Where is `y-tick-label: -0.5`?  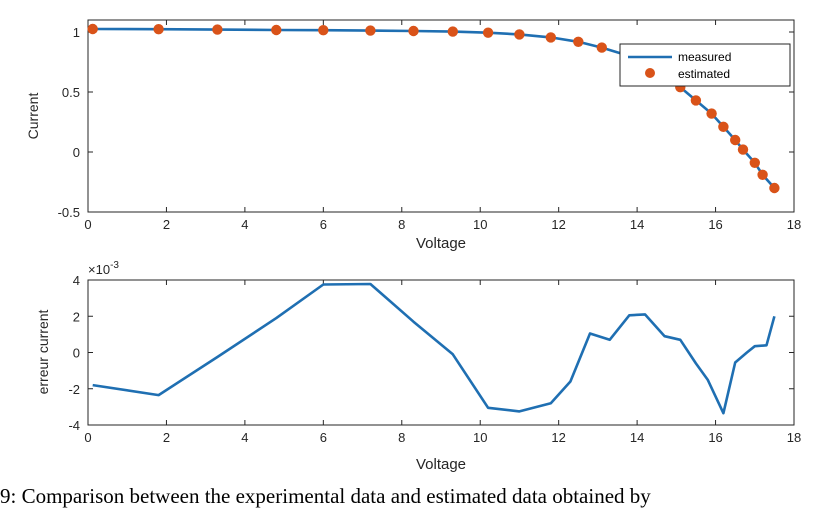
y-tick-label: -0.5 is located at coordinates (69, 212).